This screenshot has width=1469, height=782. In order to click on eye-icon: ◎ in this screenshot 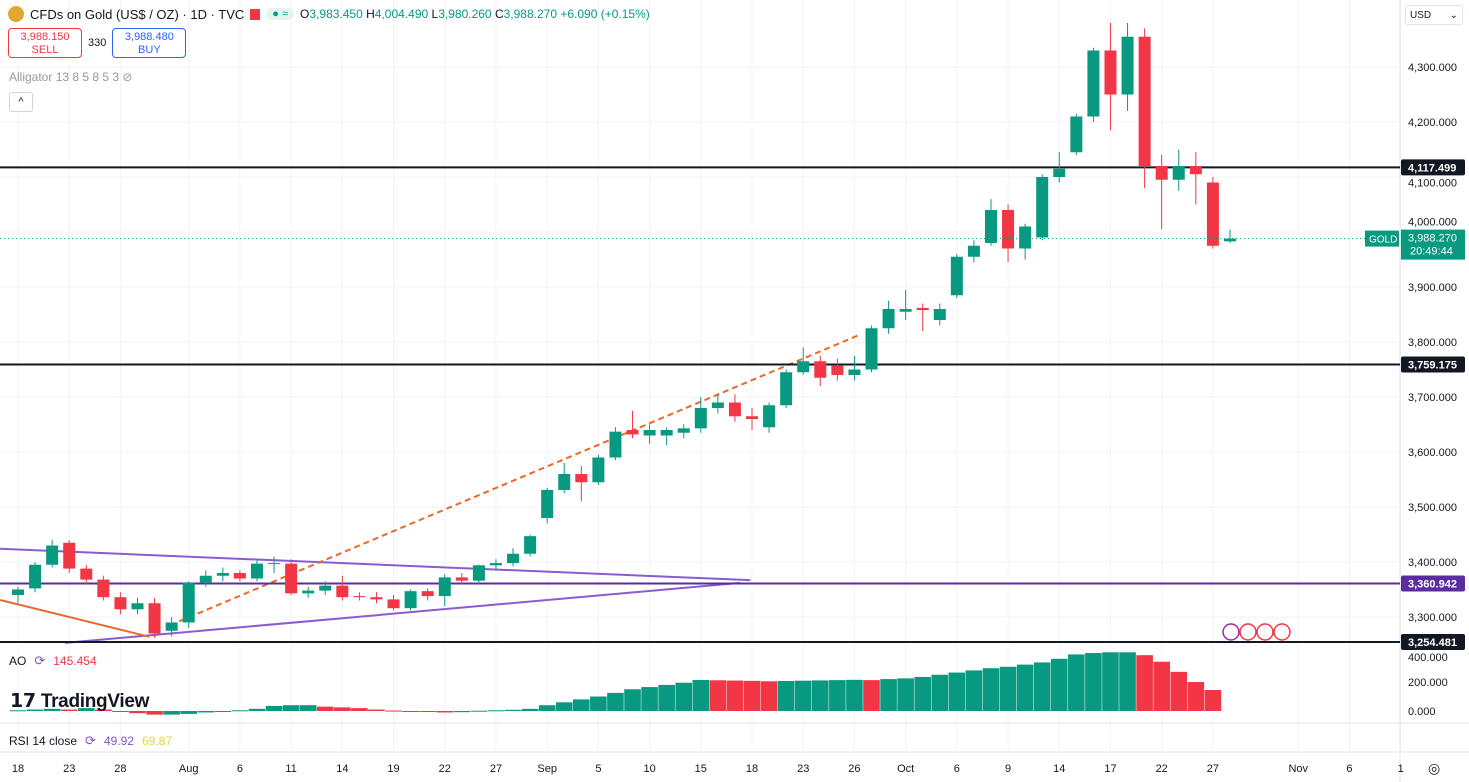, I will do `click(1434, 768)`.